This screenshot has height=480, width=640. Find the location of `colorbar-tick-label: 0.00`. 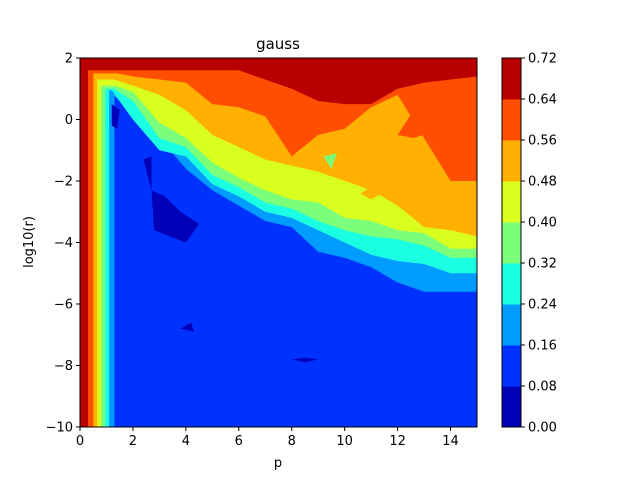

colorbar-tick-label: 0.00 is located at coordinates (542, 428).